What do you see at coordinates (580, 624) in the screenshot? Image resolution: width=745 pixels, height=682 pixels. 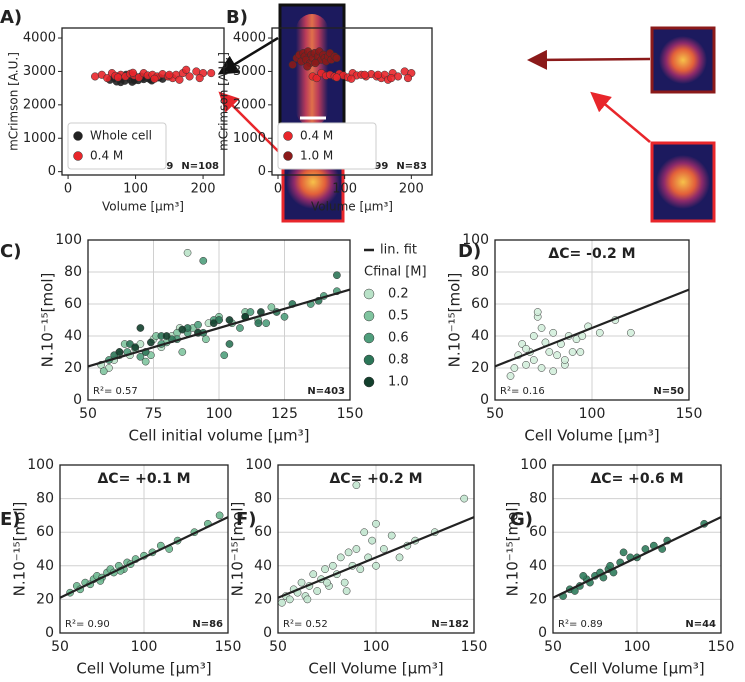 I see `annotation: R²= 0.89` at bounding box center [580, 624].